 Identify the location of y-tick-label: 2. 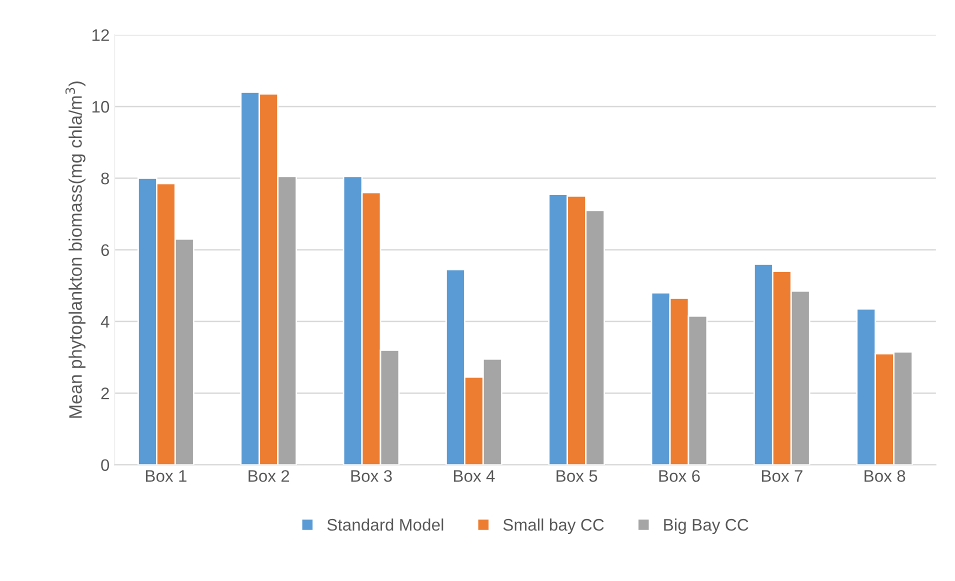
(105, 394).